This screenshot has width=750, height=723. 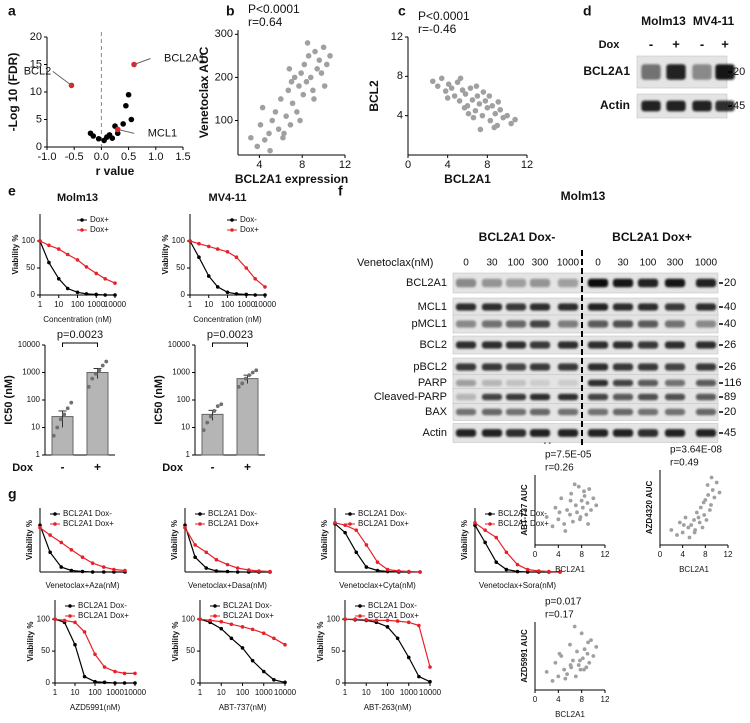 I want to click on y-tick-label: 10, so click(x=185, y=427).